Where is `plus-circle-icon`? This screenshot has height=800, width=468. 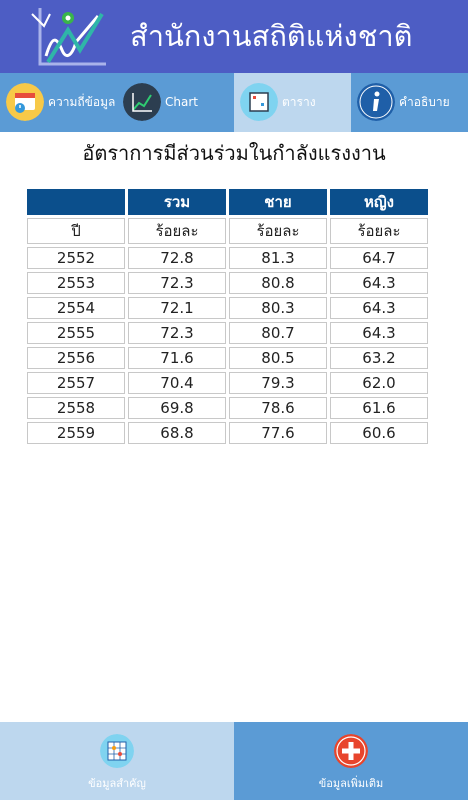 plus-circle-icon is located at coordinates (351, 751).